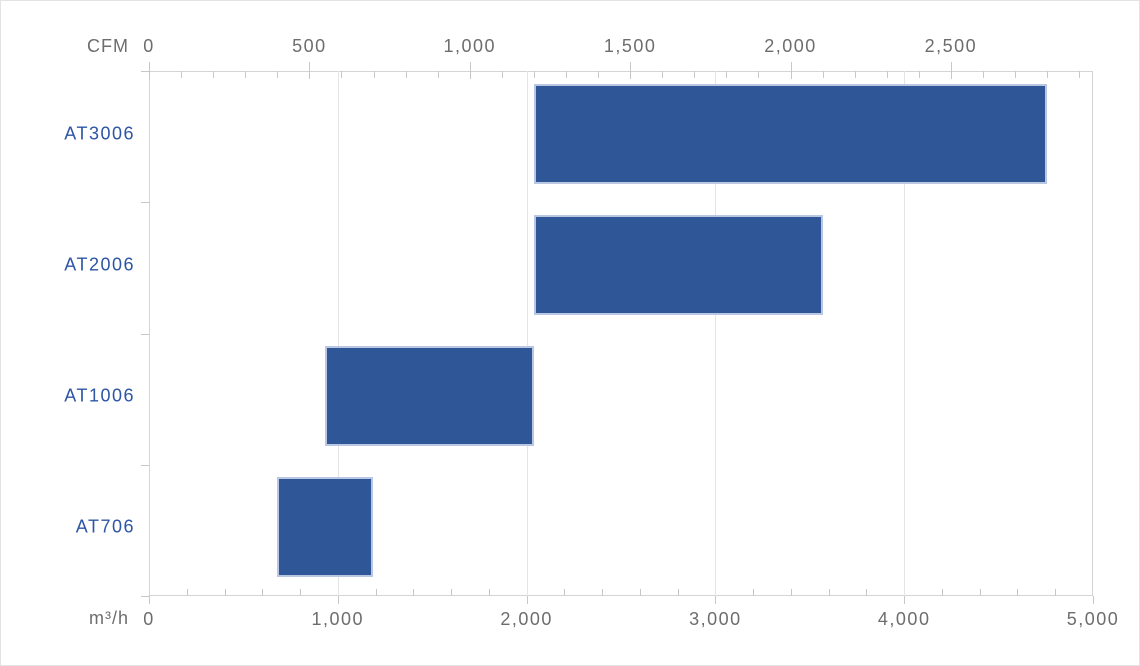 This screenshot has height=666, width=1140. I want to click on bottom-axis-tick-label: 4,000, so click(904, 619).